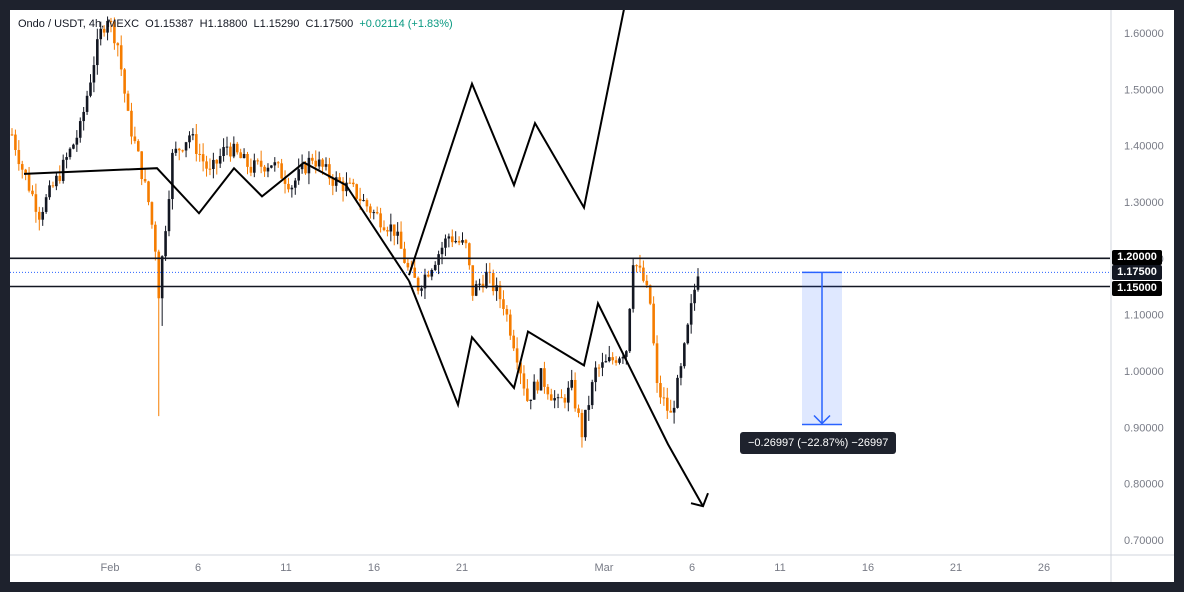  What do you see at coordinates (149, 24) in the screenshot?
I see `legend-open-key: O` at bounding box center [149, 24].